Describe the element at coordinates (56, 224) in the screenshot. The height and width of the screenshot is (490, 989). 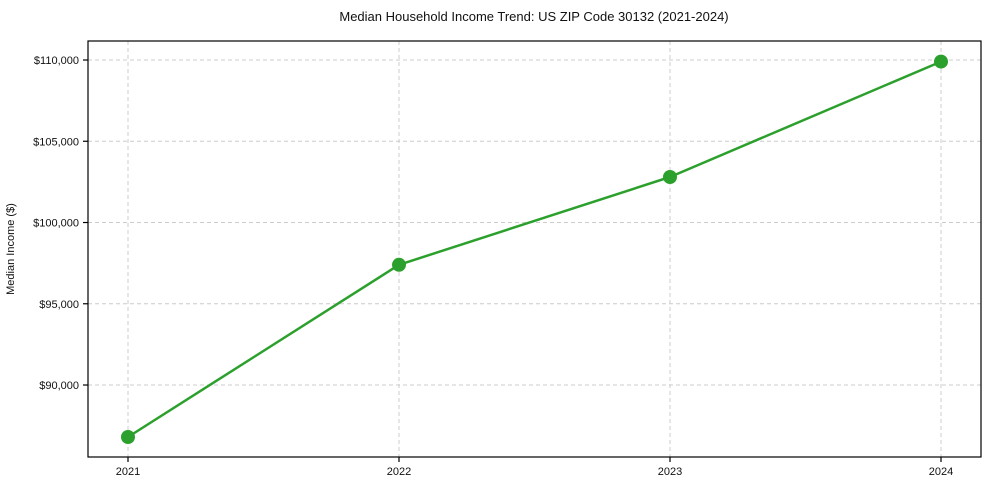
I see `y-tick-label: $100,000` at that location.